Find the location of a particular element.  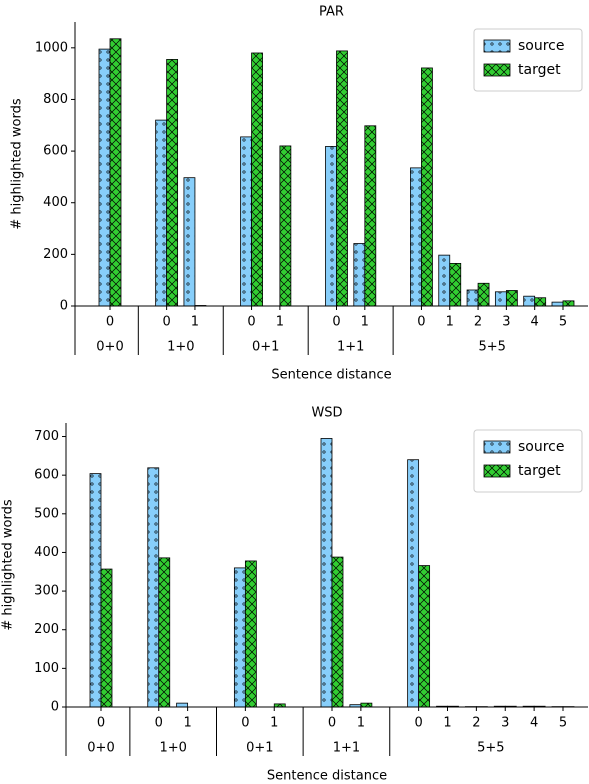

chart-title: WSD is located at coordinates (326, 413).